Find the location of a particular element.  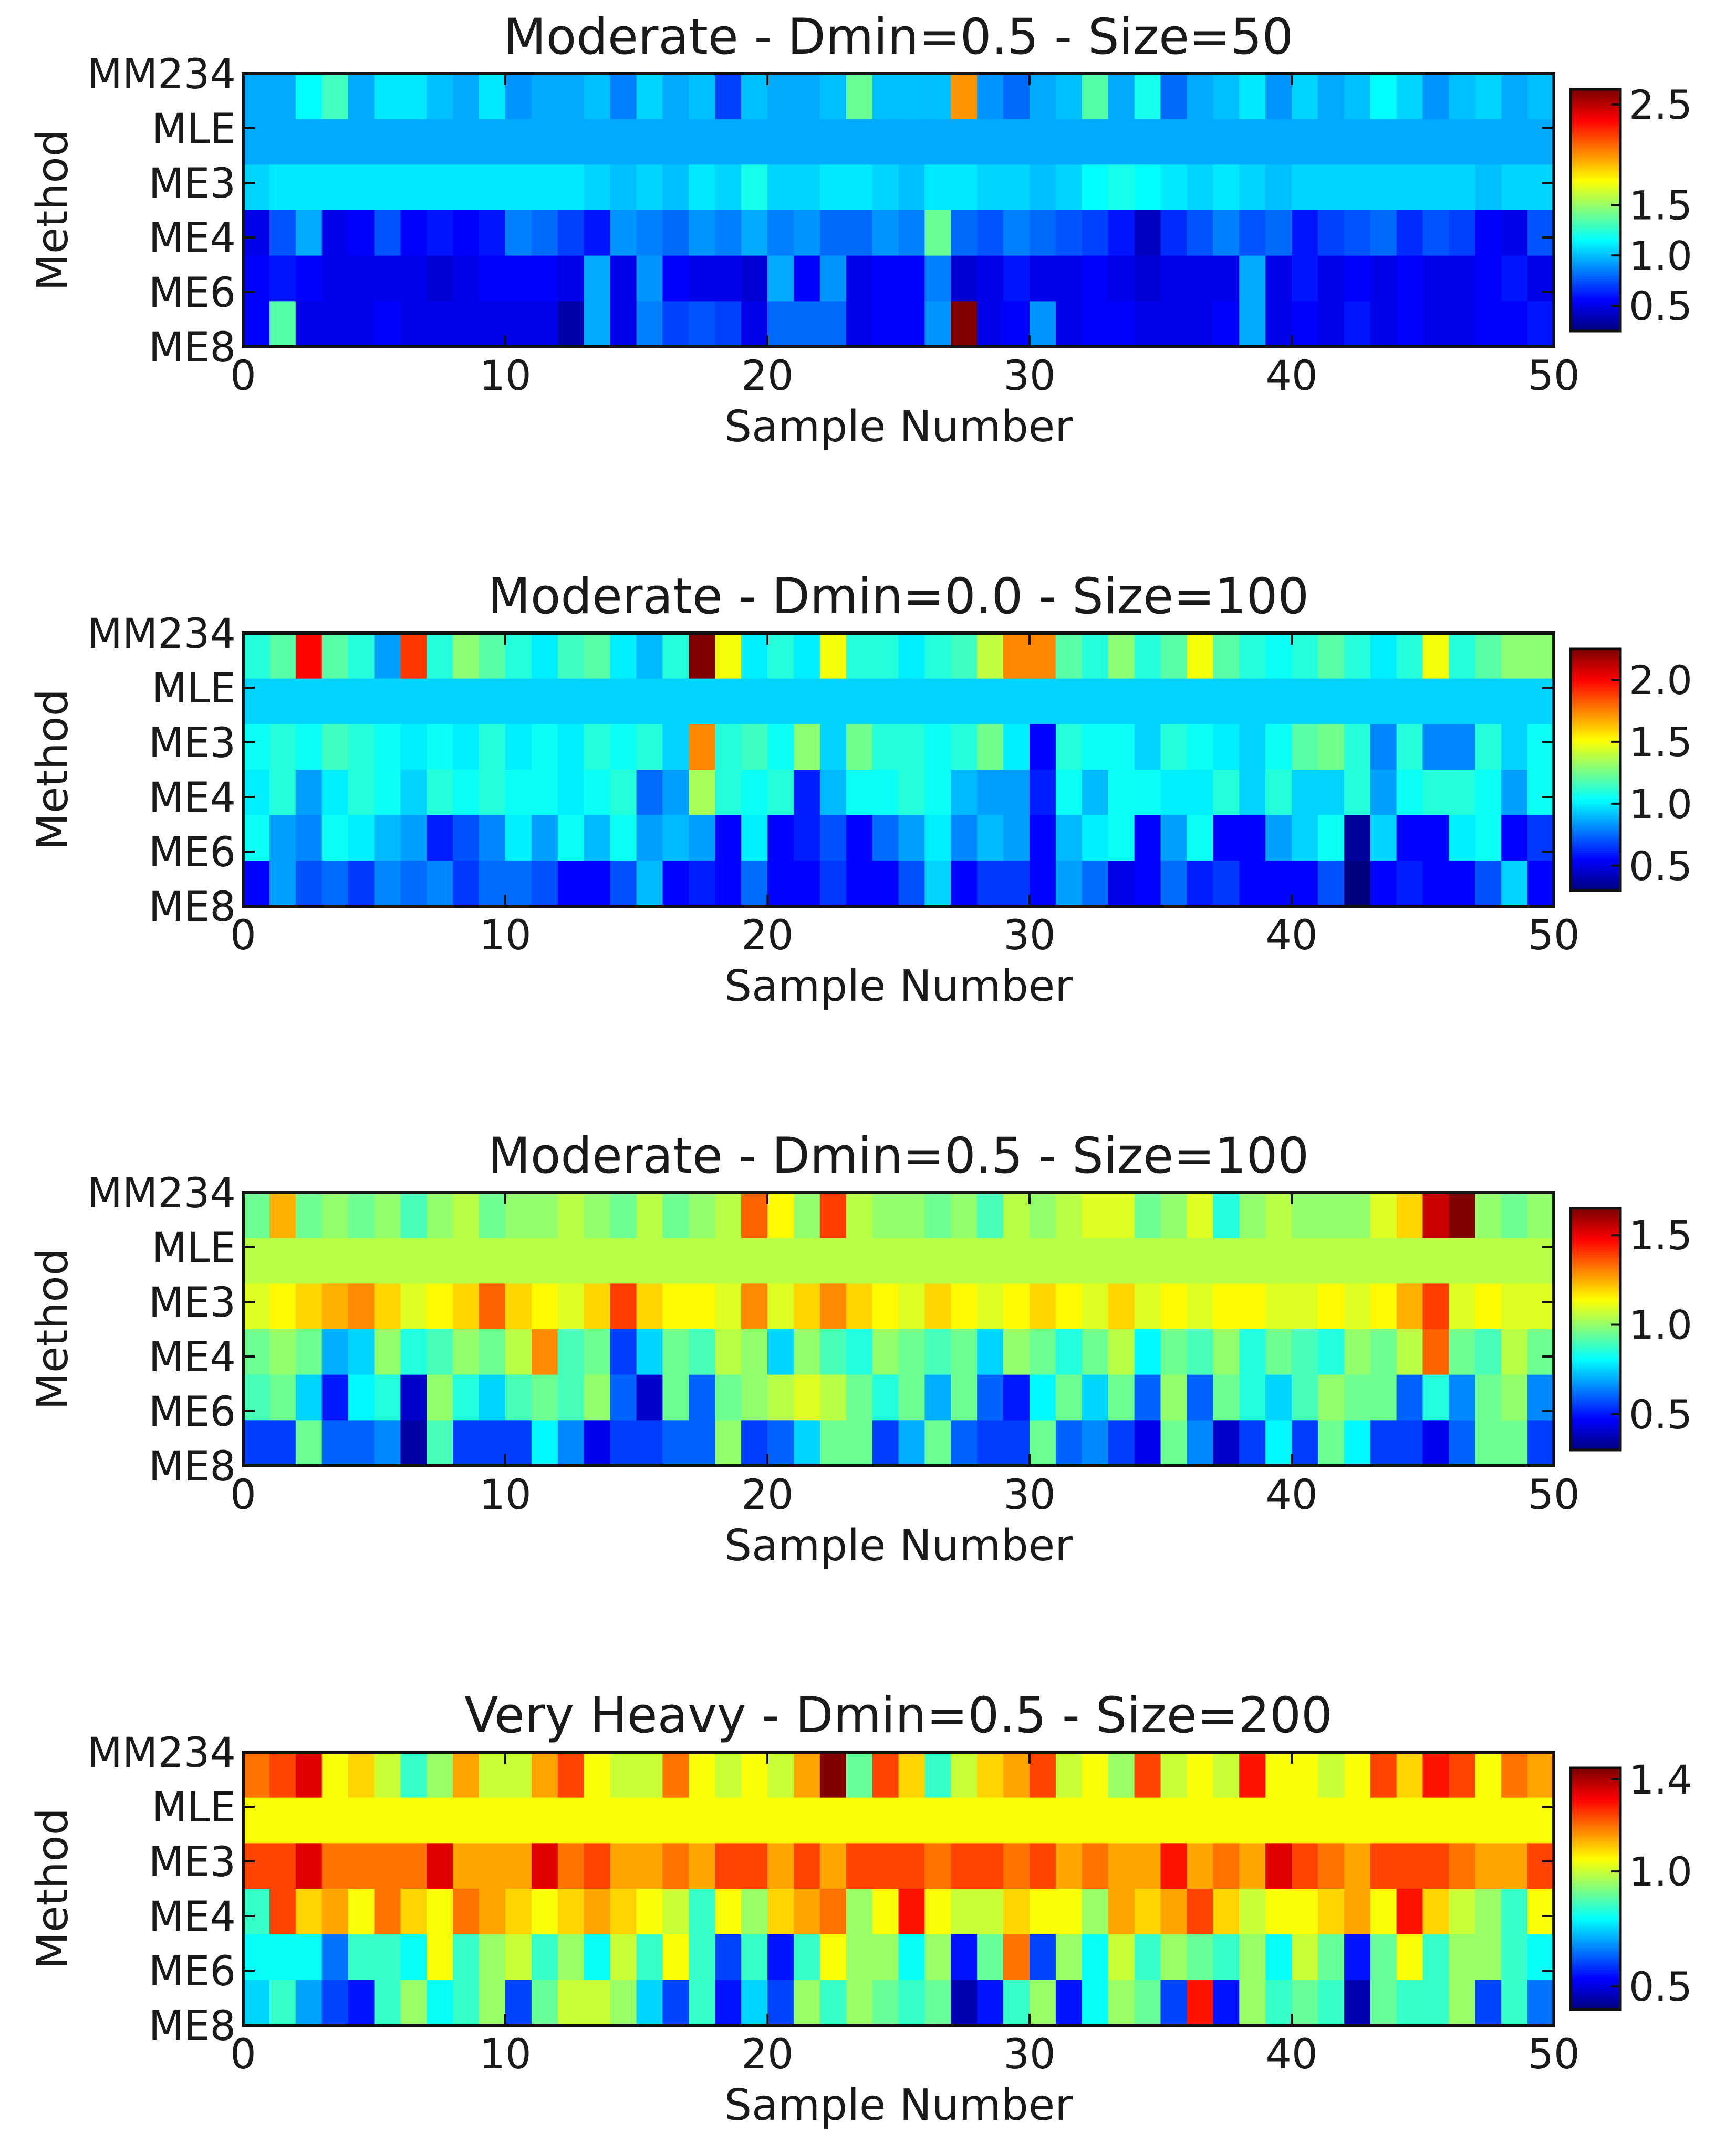

colorbar-frame is located at coordinates (1596, 1329).